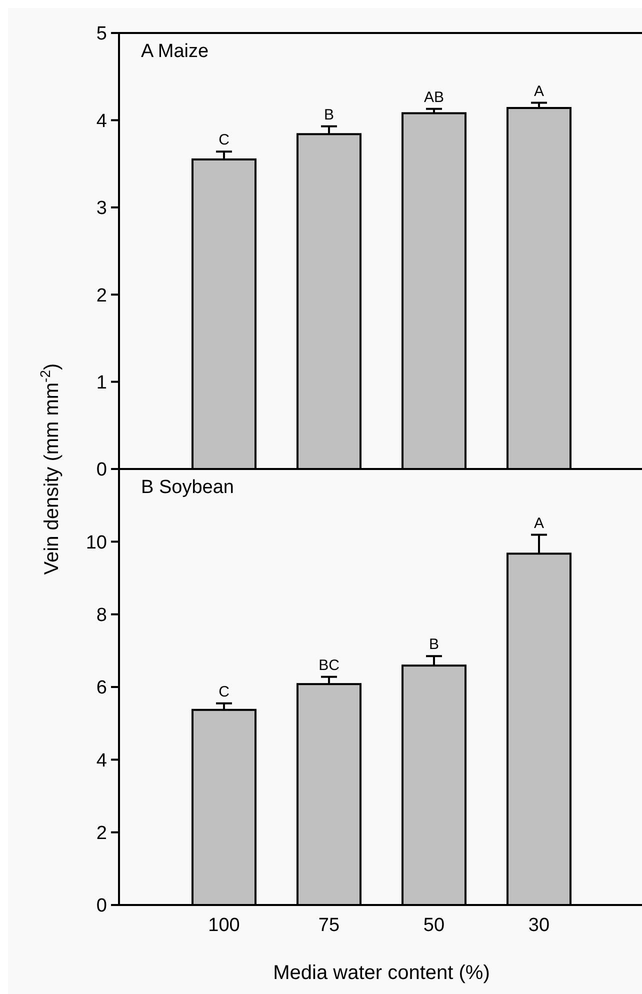 Image resolution: width=642 pixels, height=994 pixels. What do you see at coordinates (101, 615) in the screenshot?
I see `y-tick-label: 8` at bounding box center [101, 615].